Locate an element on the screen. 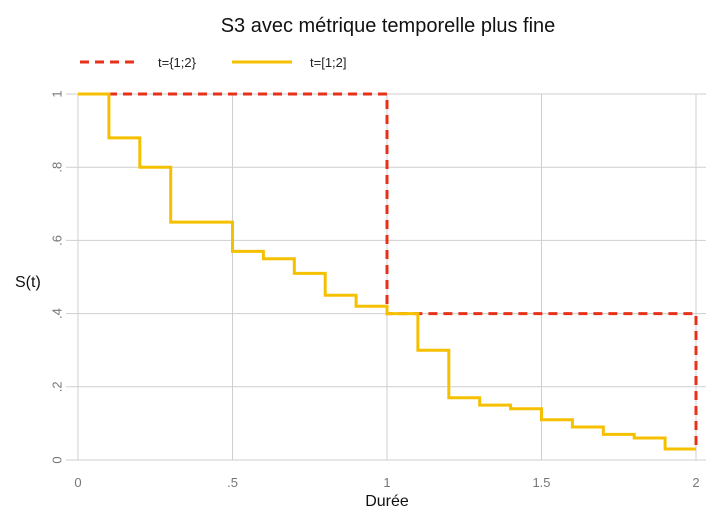 Image resolution: width=721 pixels, height=525 pixels. x-axis-ticks: 0 .5 1 1.5 2 is located at coordinates (386, 482).